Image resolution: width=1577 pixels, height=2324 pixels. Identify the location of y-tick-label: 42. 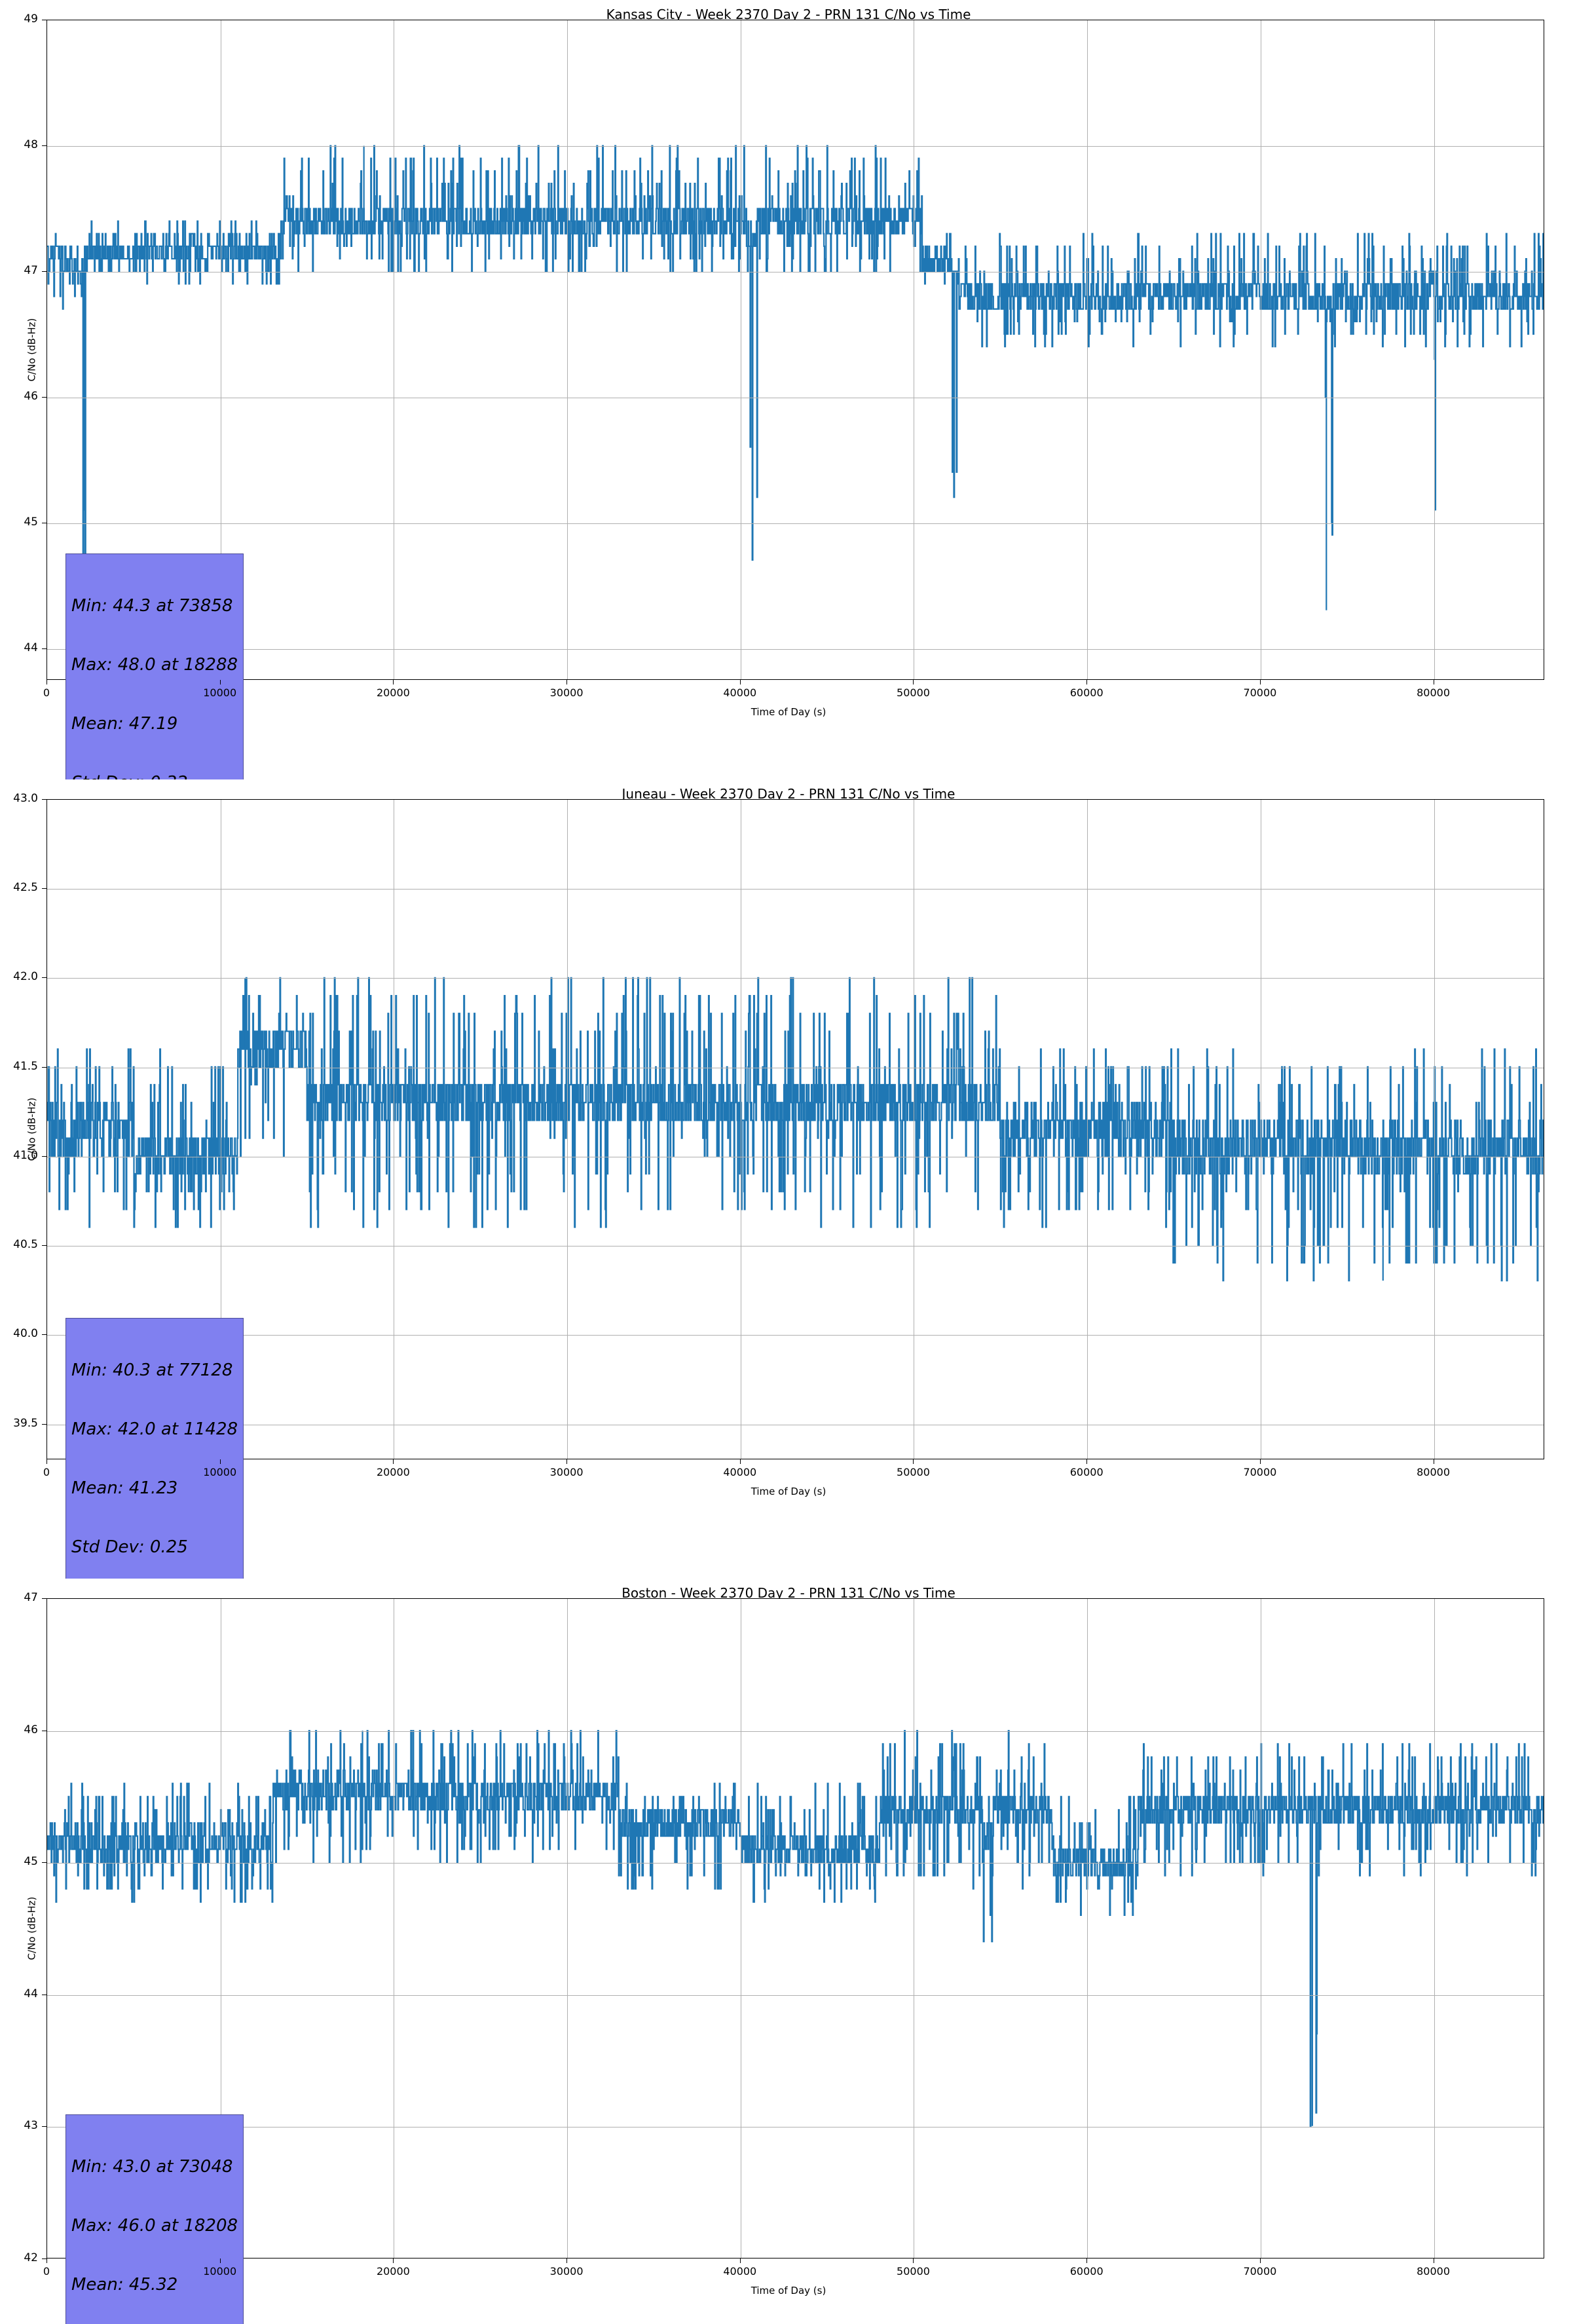
(31, 2257).